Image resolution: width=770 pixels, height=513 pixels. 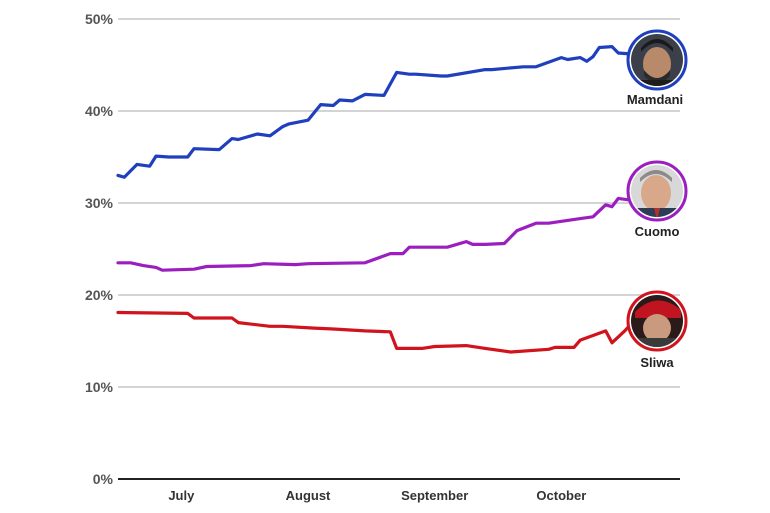 What do you see at coordinates (657, 231) in the screenshot?
I see `series-label-cuomo: Cuomo` at bounding box center [657, 231].